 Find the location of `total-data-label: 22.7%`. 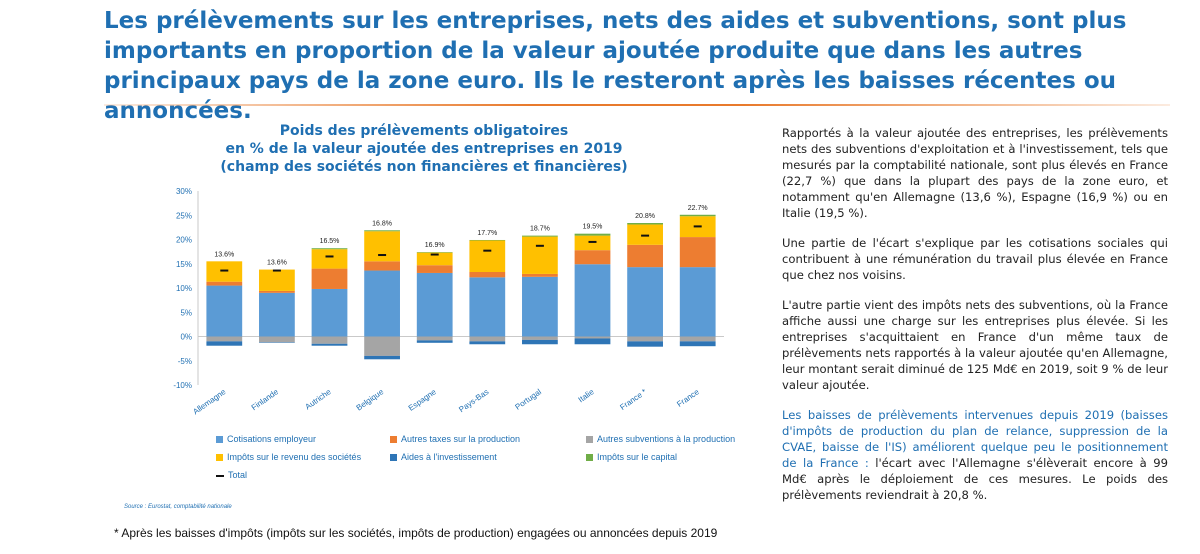

total-data-label: 22.7% is located at coordinates (698, 208).